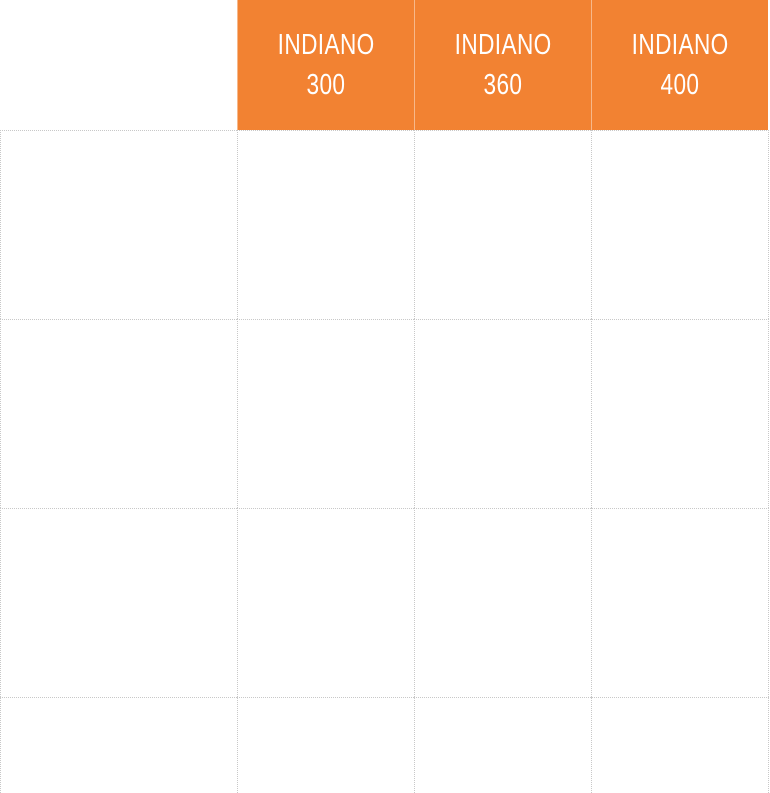 Image resolution: width=770 pixels, height=793 pixels. Describe the element at coordinates (325, 65) in the screenshot. I see `header-cell: INDIANO 300` at that location.